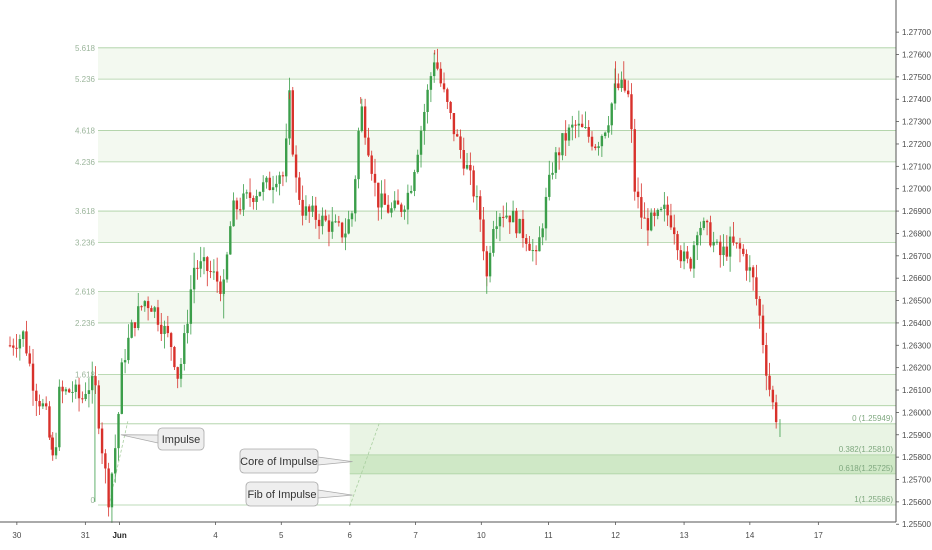 The width and height of the screenshot is (932, 550). I want to click on x-axis-ticks: 30 31 Jun 4 5 6 7 10 11 12 13 14 17, so click(417, 531).